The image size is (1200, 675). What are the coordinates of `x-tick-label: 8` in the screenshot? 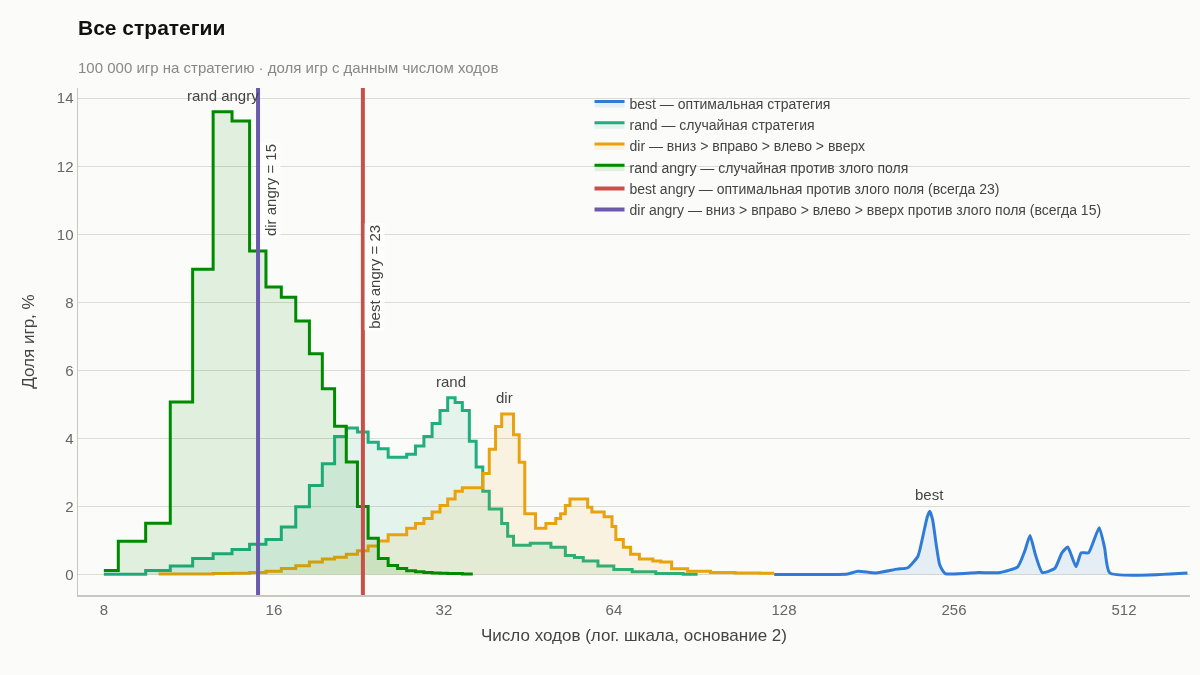 It's located at (104, 609).